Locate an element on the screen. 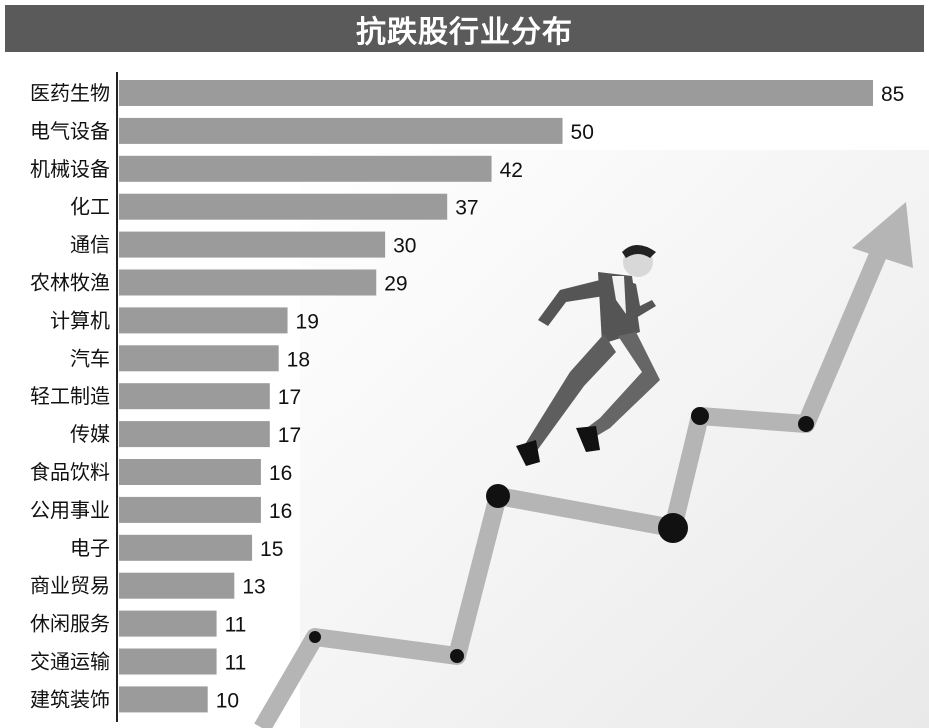  value-label: 18 is located at coordinates (298, 359).